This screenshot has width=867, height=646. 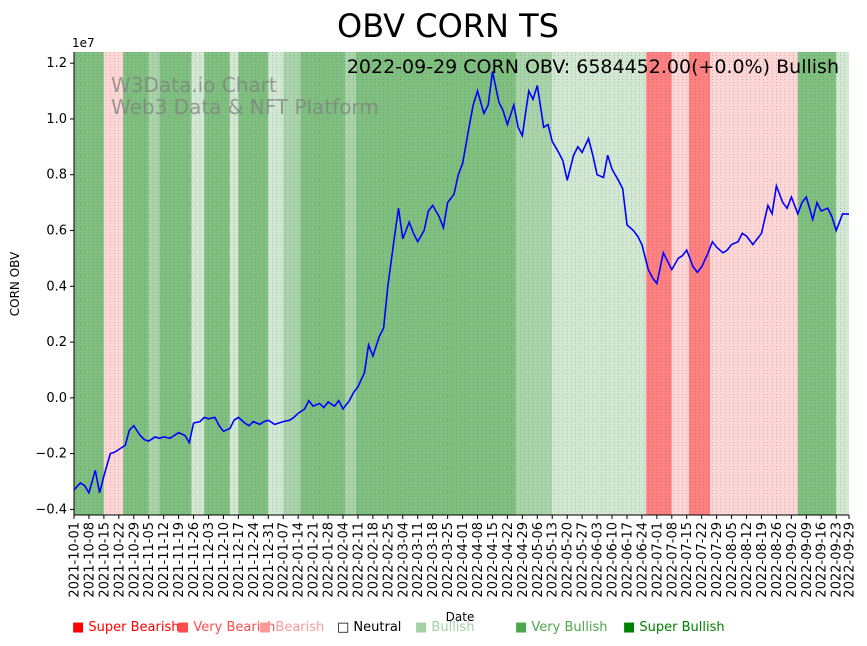 I want to click on y-tick-label: 0.6, so click(x=56, y=231).